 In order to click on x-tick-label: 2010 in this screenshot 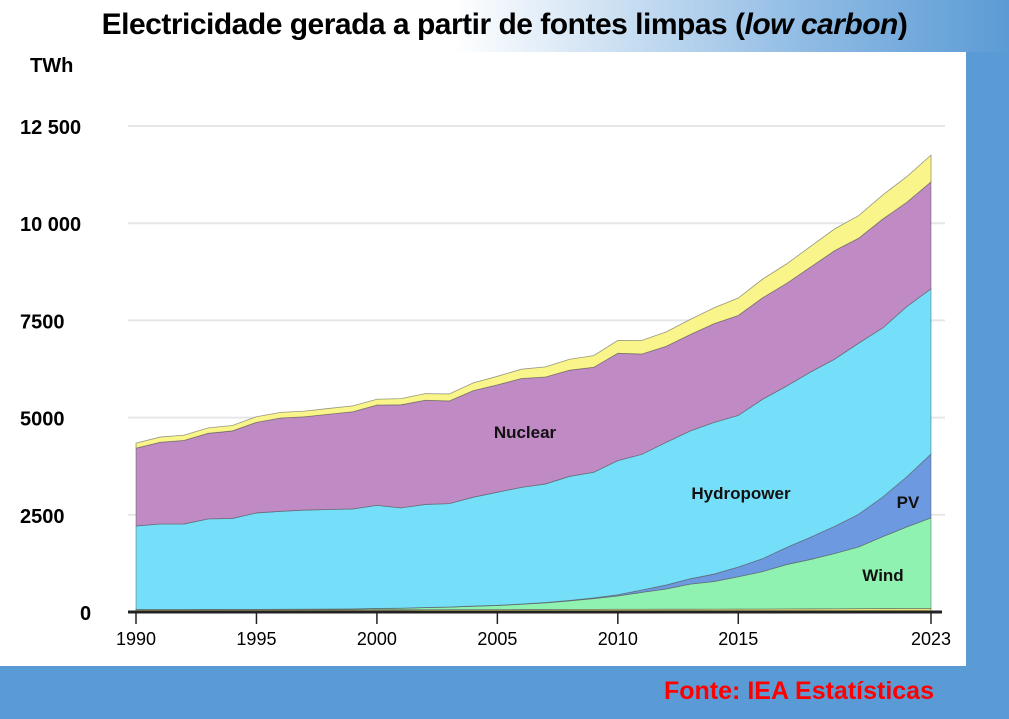, I will do `click(618, 639)`.